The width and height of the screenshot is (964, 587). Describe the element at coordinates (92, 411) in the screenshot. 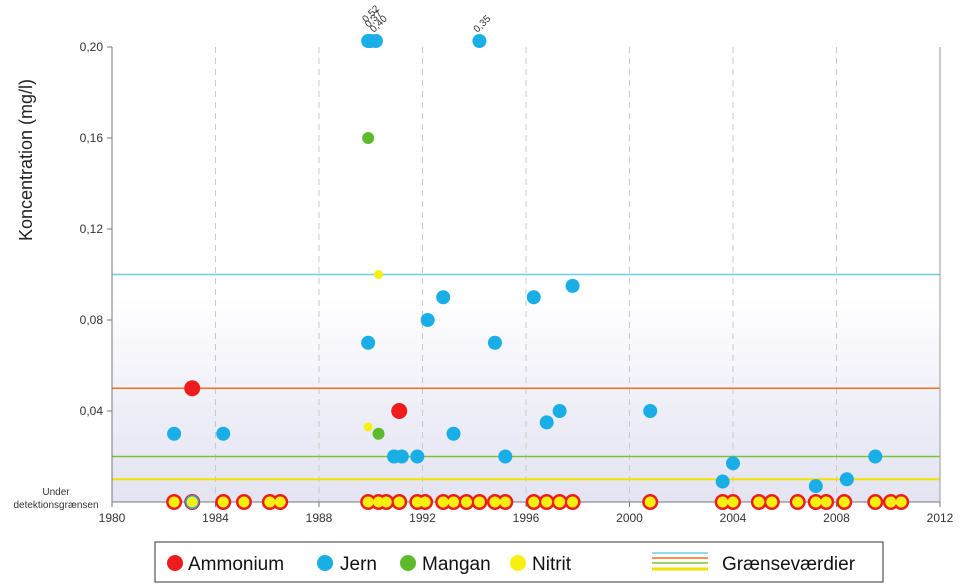

I see `y-tick-label: 0,04` at that location.